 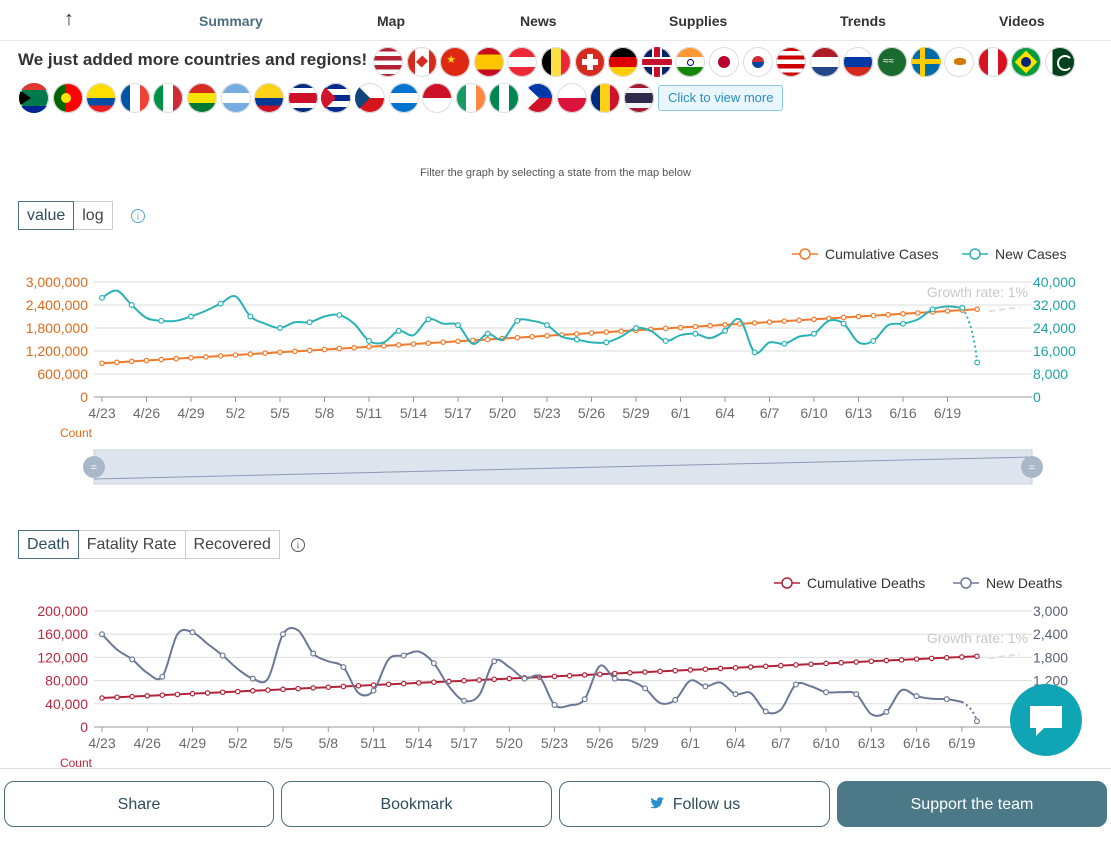 I want to click on flag-cy-icon, so click(x=959, y=62).